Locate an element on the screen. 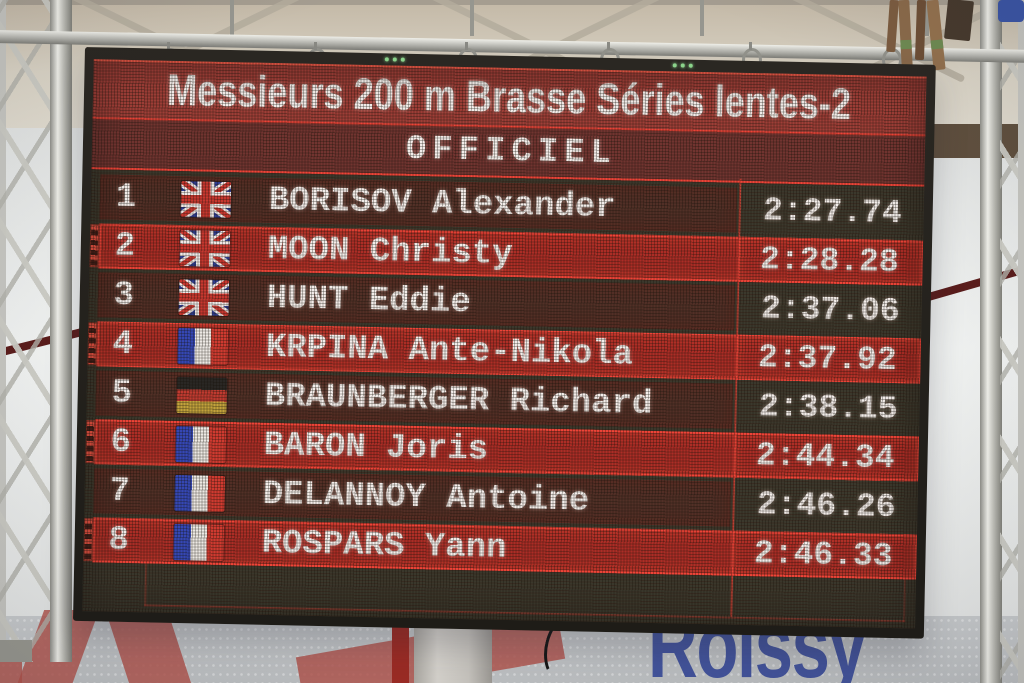 The height and width of the screenshot is (683, 1024). swimmer-name: KRPINA Ante-Nikola is located at coordinates (449, 351).